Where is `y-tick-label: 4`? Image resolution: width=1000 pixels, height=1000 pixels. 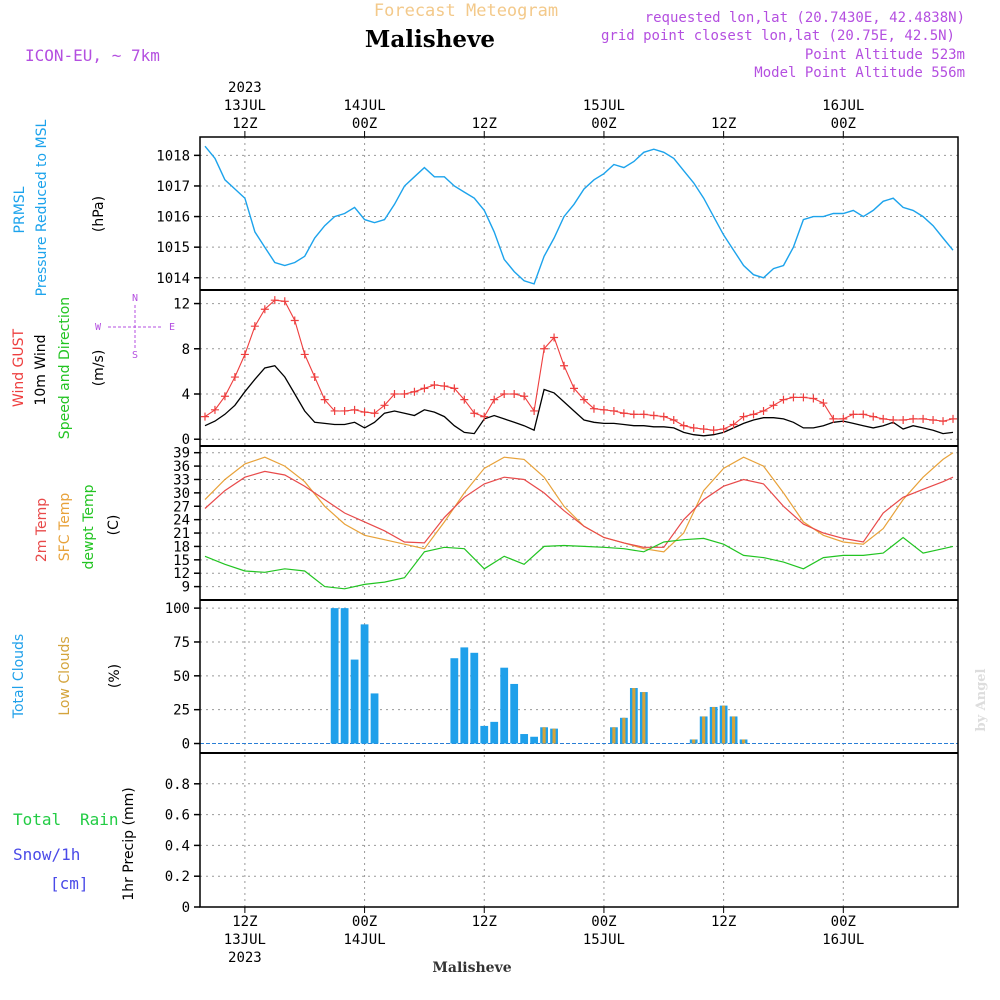
y-tick-label: 4 is located at coordinates (186, 395).